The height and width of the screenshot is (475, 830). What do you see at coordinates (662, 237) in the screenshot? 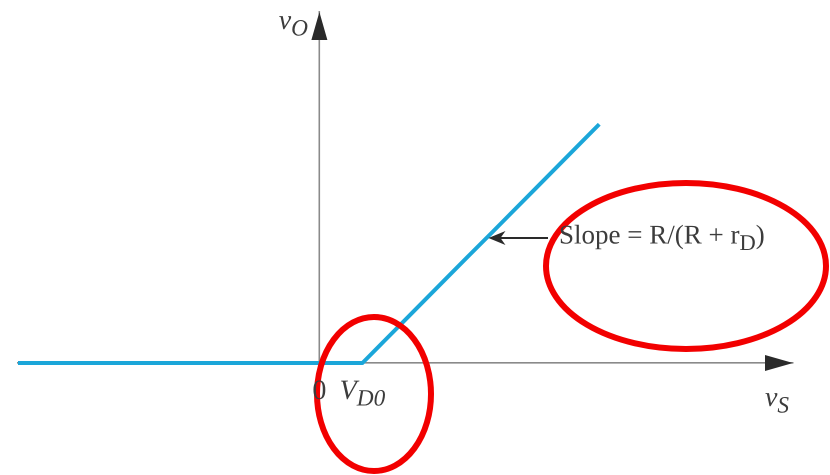
I see `annotation: Slope = R/(R + r$_{D}$)` at bounding box center [662, 237].